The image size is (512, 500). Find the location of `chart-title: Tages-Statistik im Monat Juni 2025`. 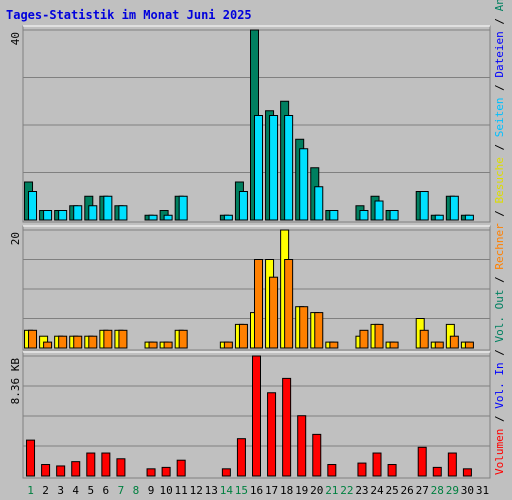

chart-title: Tages-Statistik im Monat Juni 2025 is located at coordinates (129, 15).